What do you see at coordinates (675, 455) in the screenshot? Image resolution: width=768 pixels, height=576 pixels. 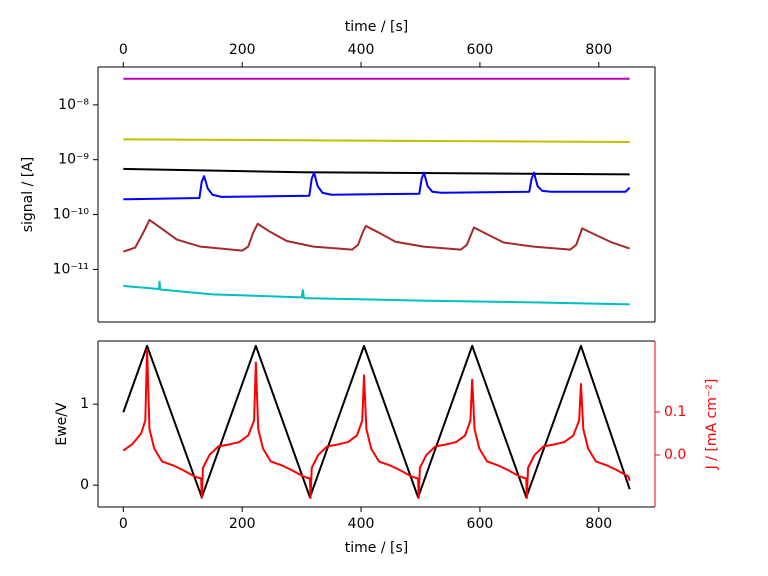 I see `y2-tick-label: 0.0` at bounding box center [675, 455].